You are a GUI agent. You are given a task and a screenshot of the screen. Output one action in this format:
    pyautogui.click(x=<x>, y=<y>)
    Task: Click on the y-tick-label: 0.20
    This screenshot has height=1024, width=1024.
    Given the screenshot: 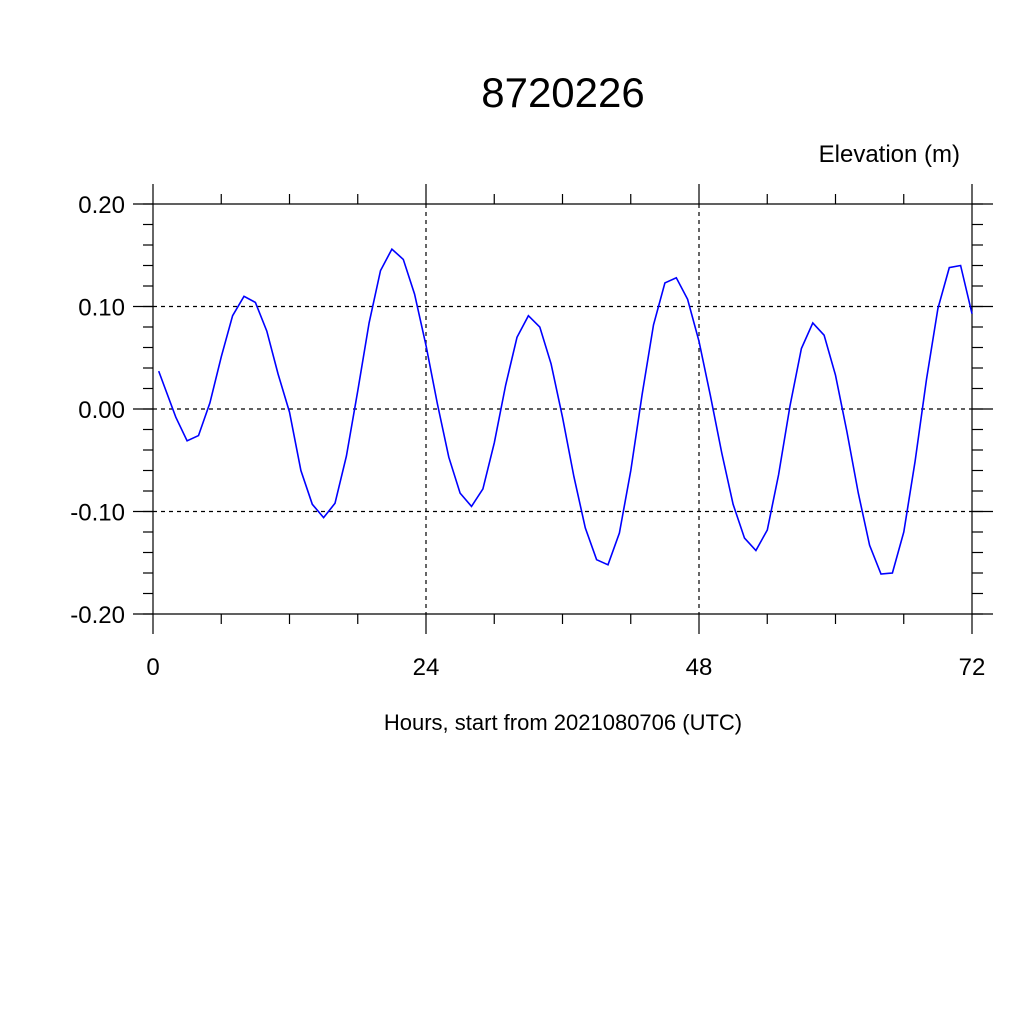 What is the action you would take?
    pyautogui.click(x=101, y=205)
    